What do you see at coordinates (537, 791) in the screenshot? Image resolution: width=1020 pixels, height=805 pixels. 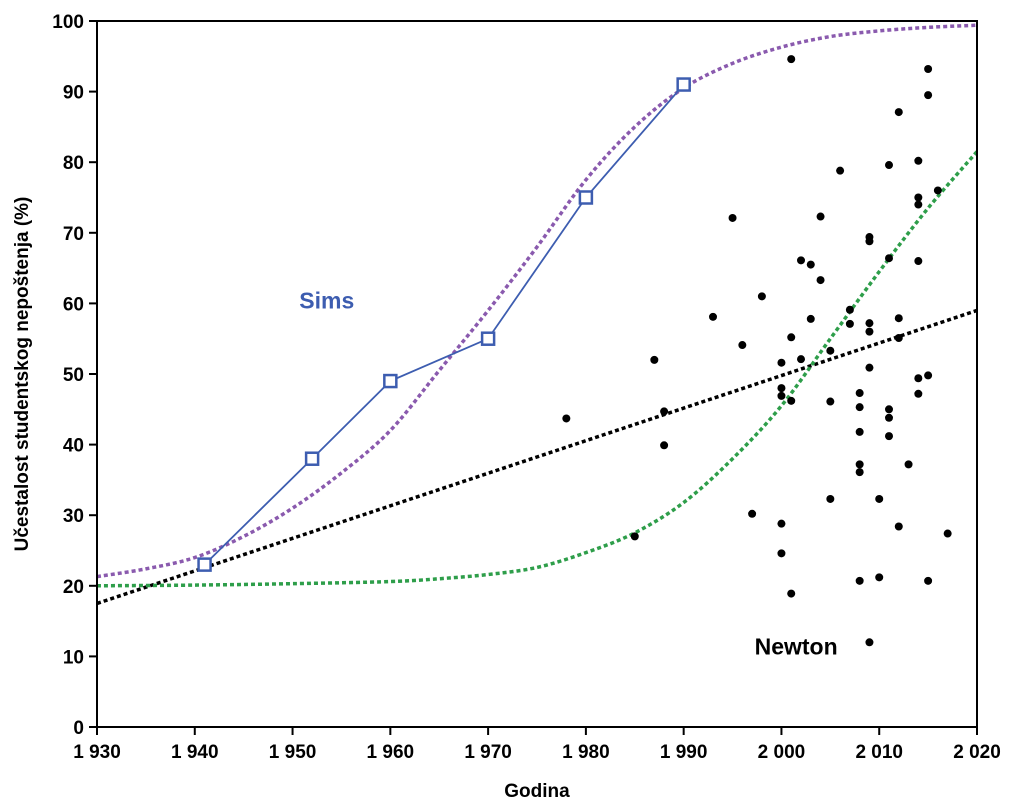 I see `x-axis-title: Godina` at bounding box center [537, 791].